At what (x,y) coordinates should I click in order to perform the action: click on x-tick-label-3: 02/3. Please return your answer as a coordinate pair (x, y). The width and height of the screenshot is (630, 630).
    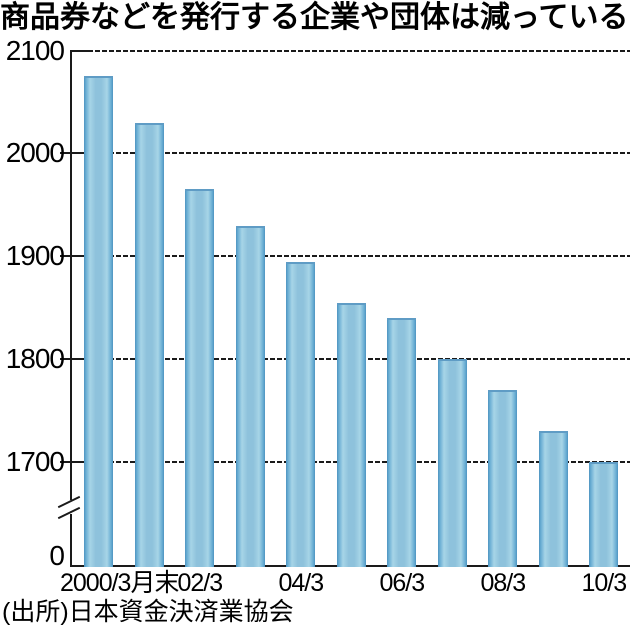
    Looking at the image, I should click on (200, 583).